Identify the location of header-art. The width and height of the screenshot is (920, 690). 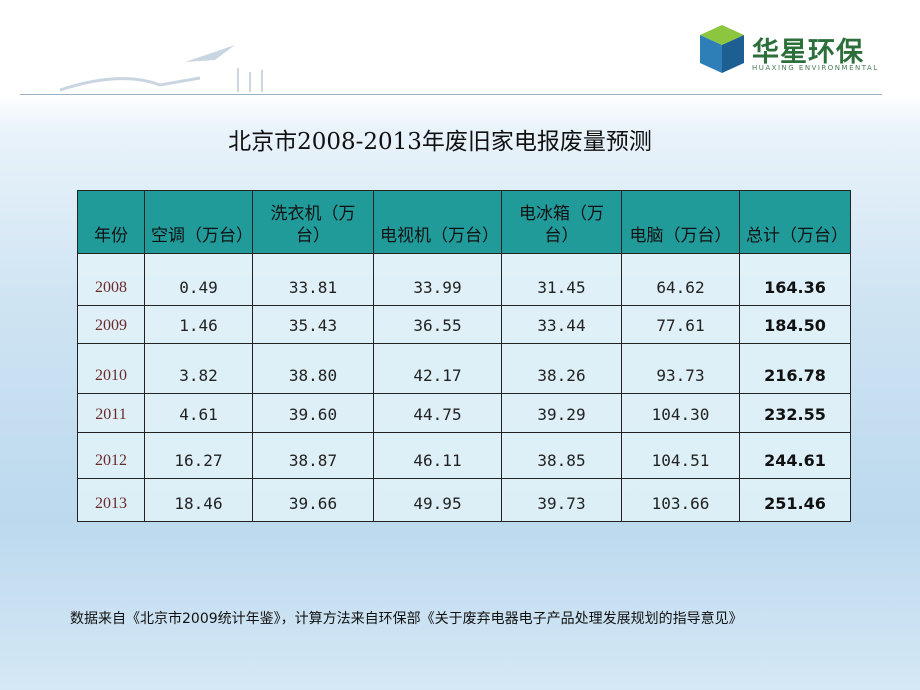
(401, 58).